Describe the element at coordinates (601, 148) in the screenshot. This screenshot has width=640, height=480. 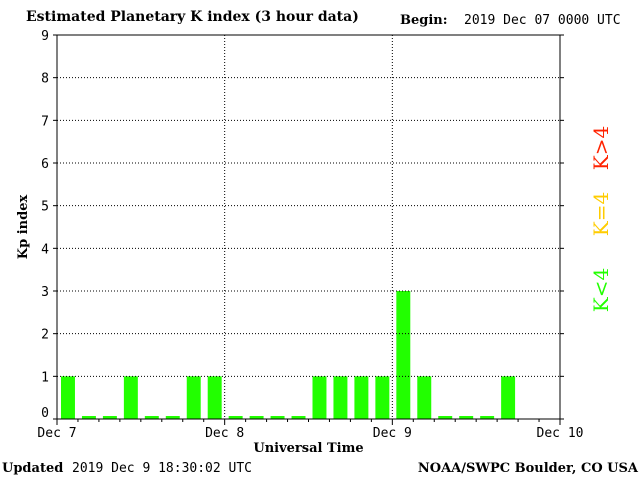
I see `legend-label: K>4` at that location.